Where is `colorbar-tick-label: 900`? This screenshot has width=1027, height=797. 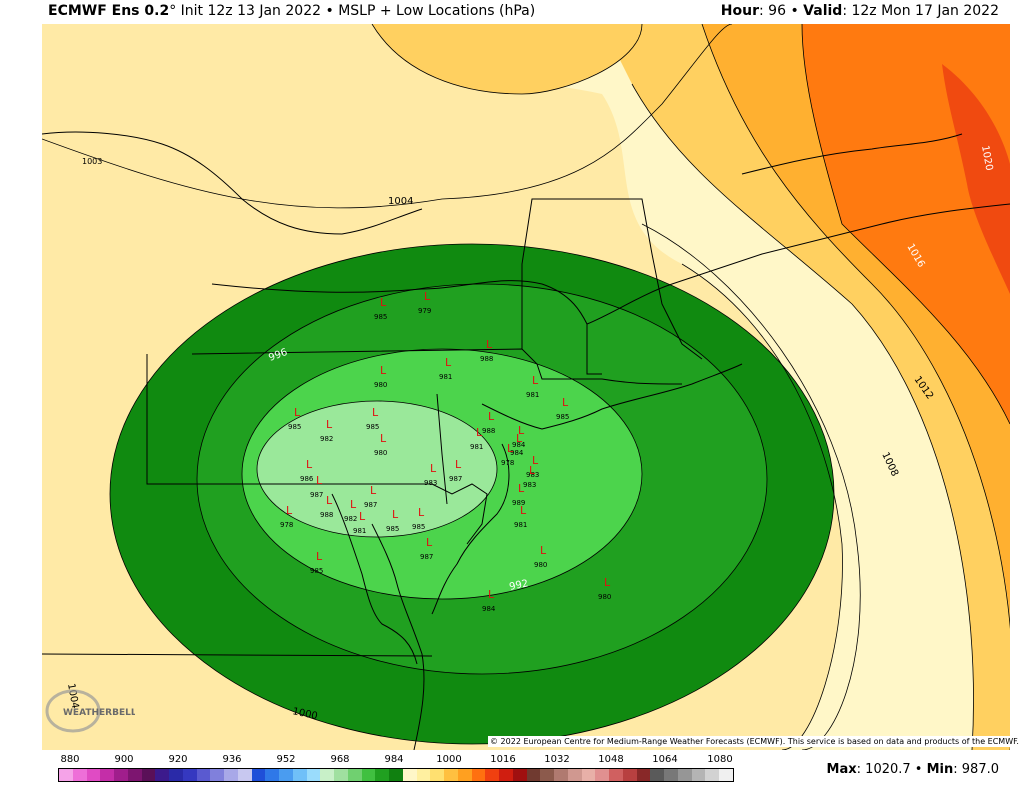 colorbar-tick-label: 900 is located at coordinates (124, 759).